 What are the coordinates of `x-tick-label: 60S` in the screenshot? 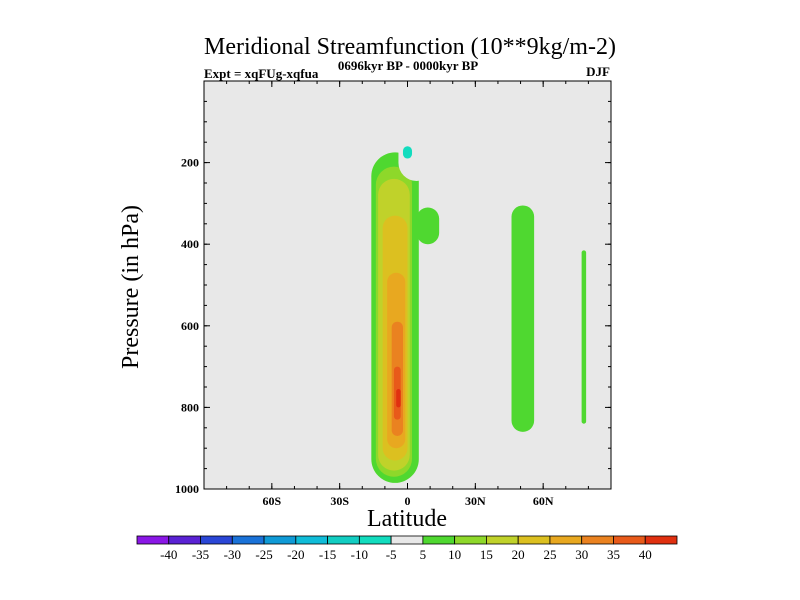 It's located at (271, 501).